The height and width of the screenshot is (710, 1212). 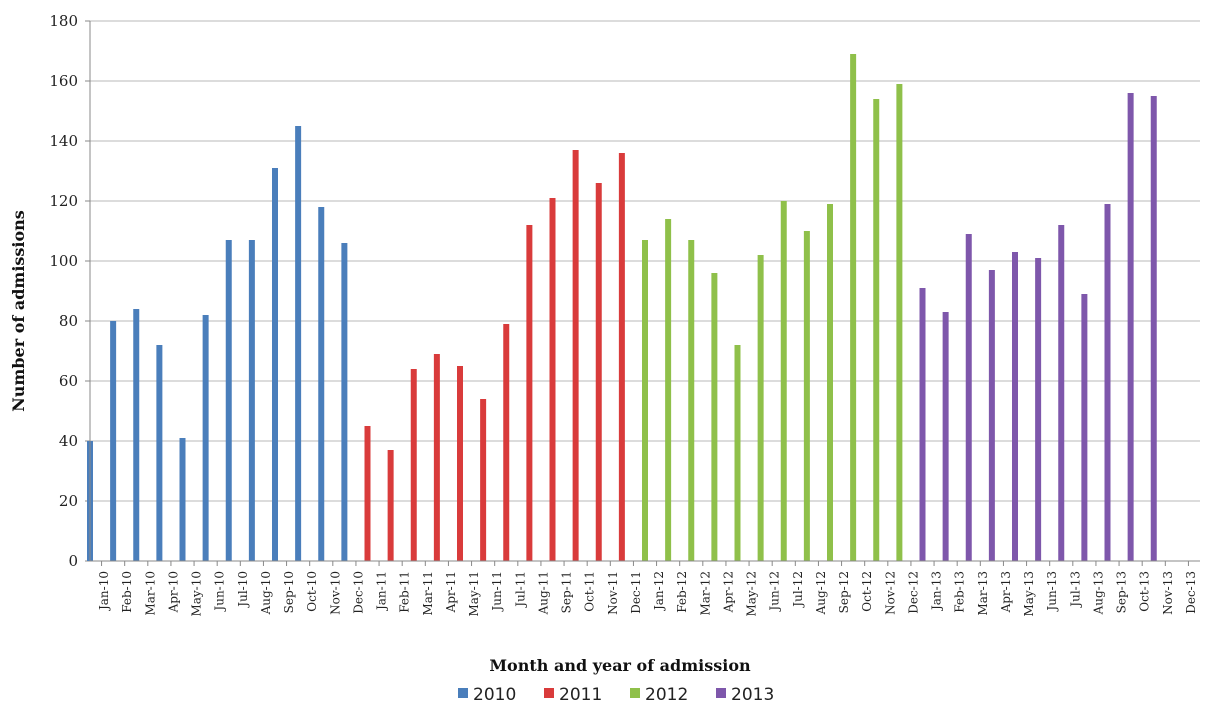 What do you see at coordinates (1122, 592) in the screenshot?
I see `x-tick-label: Sep-13` at bounding box center [1122, 592].